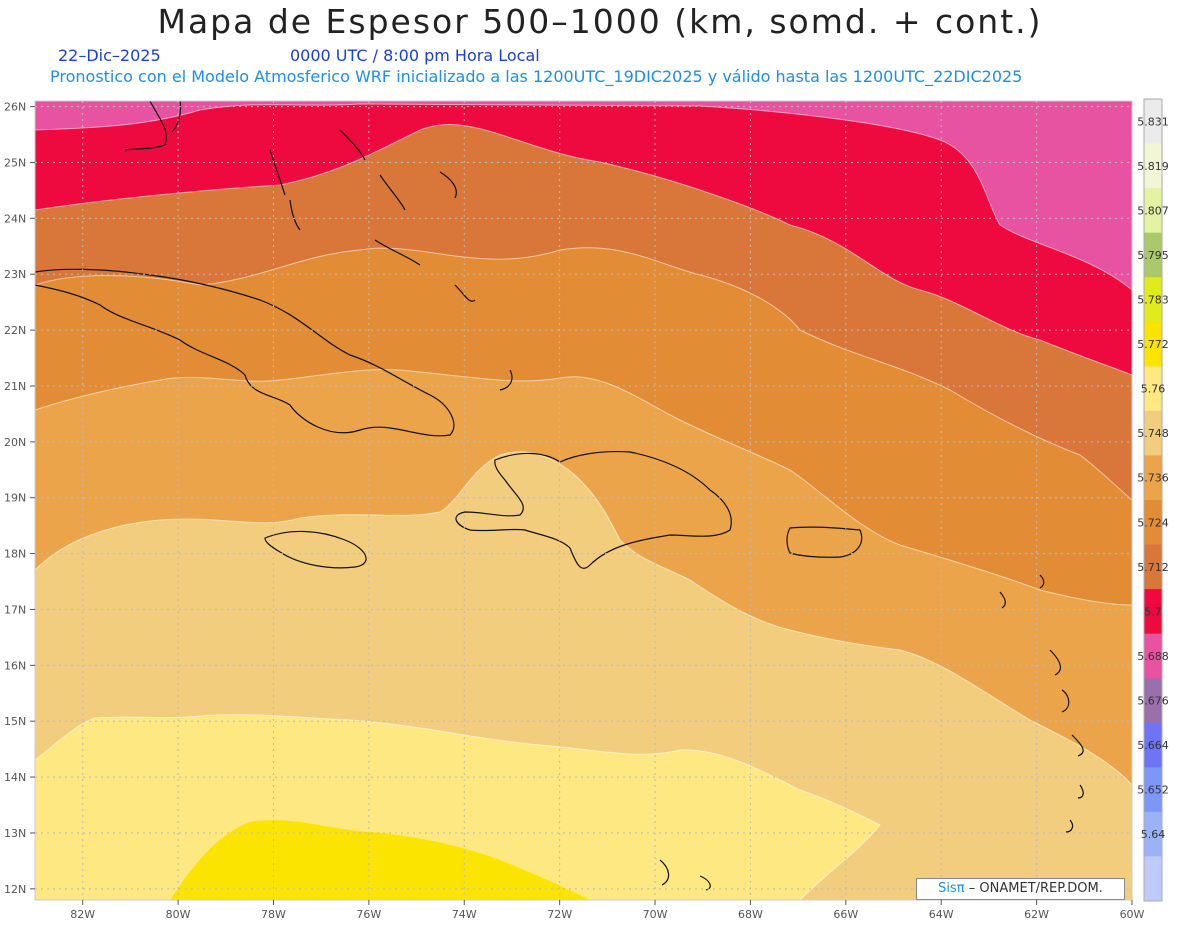 This screenshot has height=927, width=1200. What do you see at coordinates (245, 352) in the screenshot?
I see `coast-cuba` at bounding box center [245, 352].